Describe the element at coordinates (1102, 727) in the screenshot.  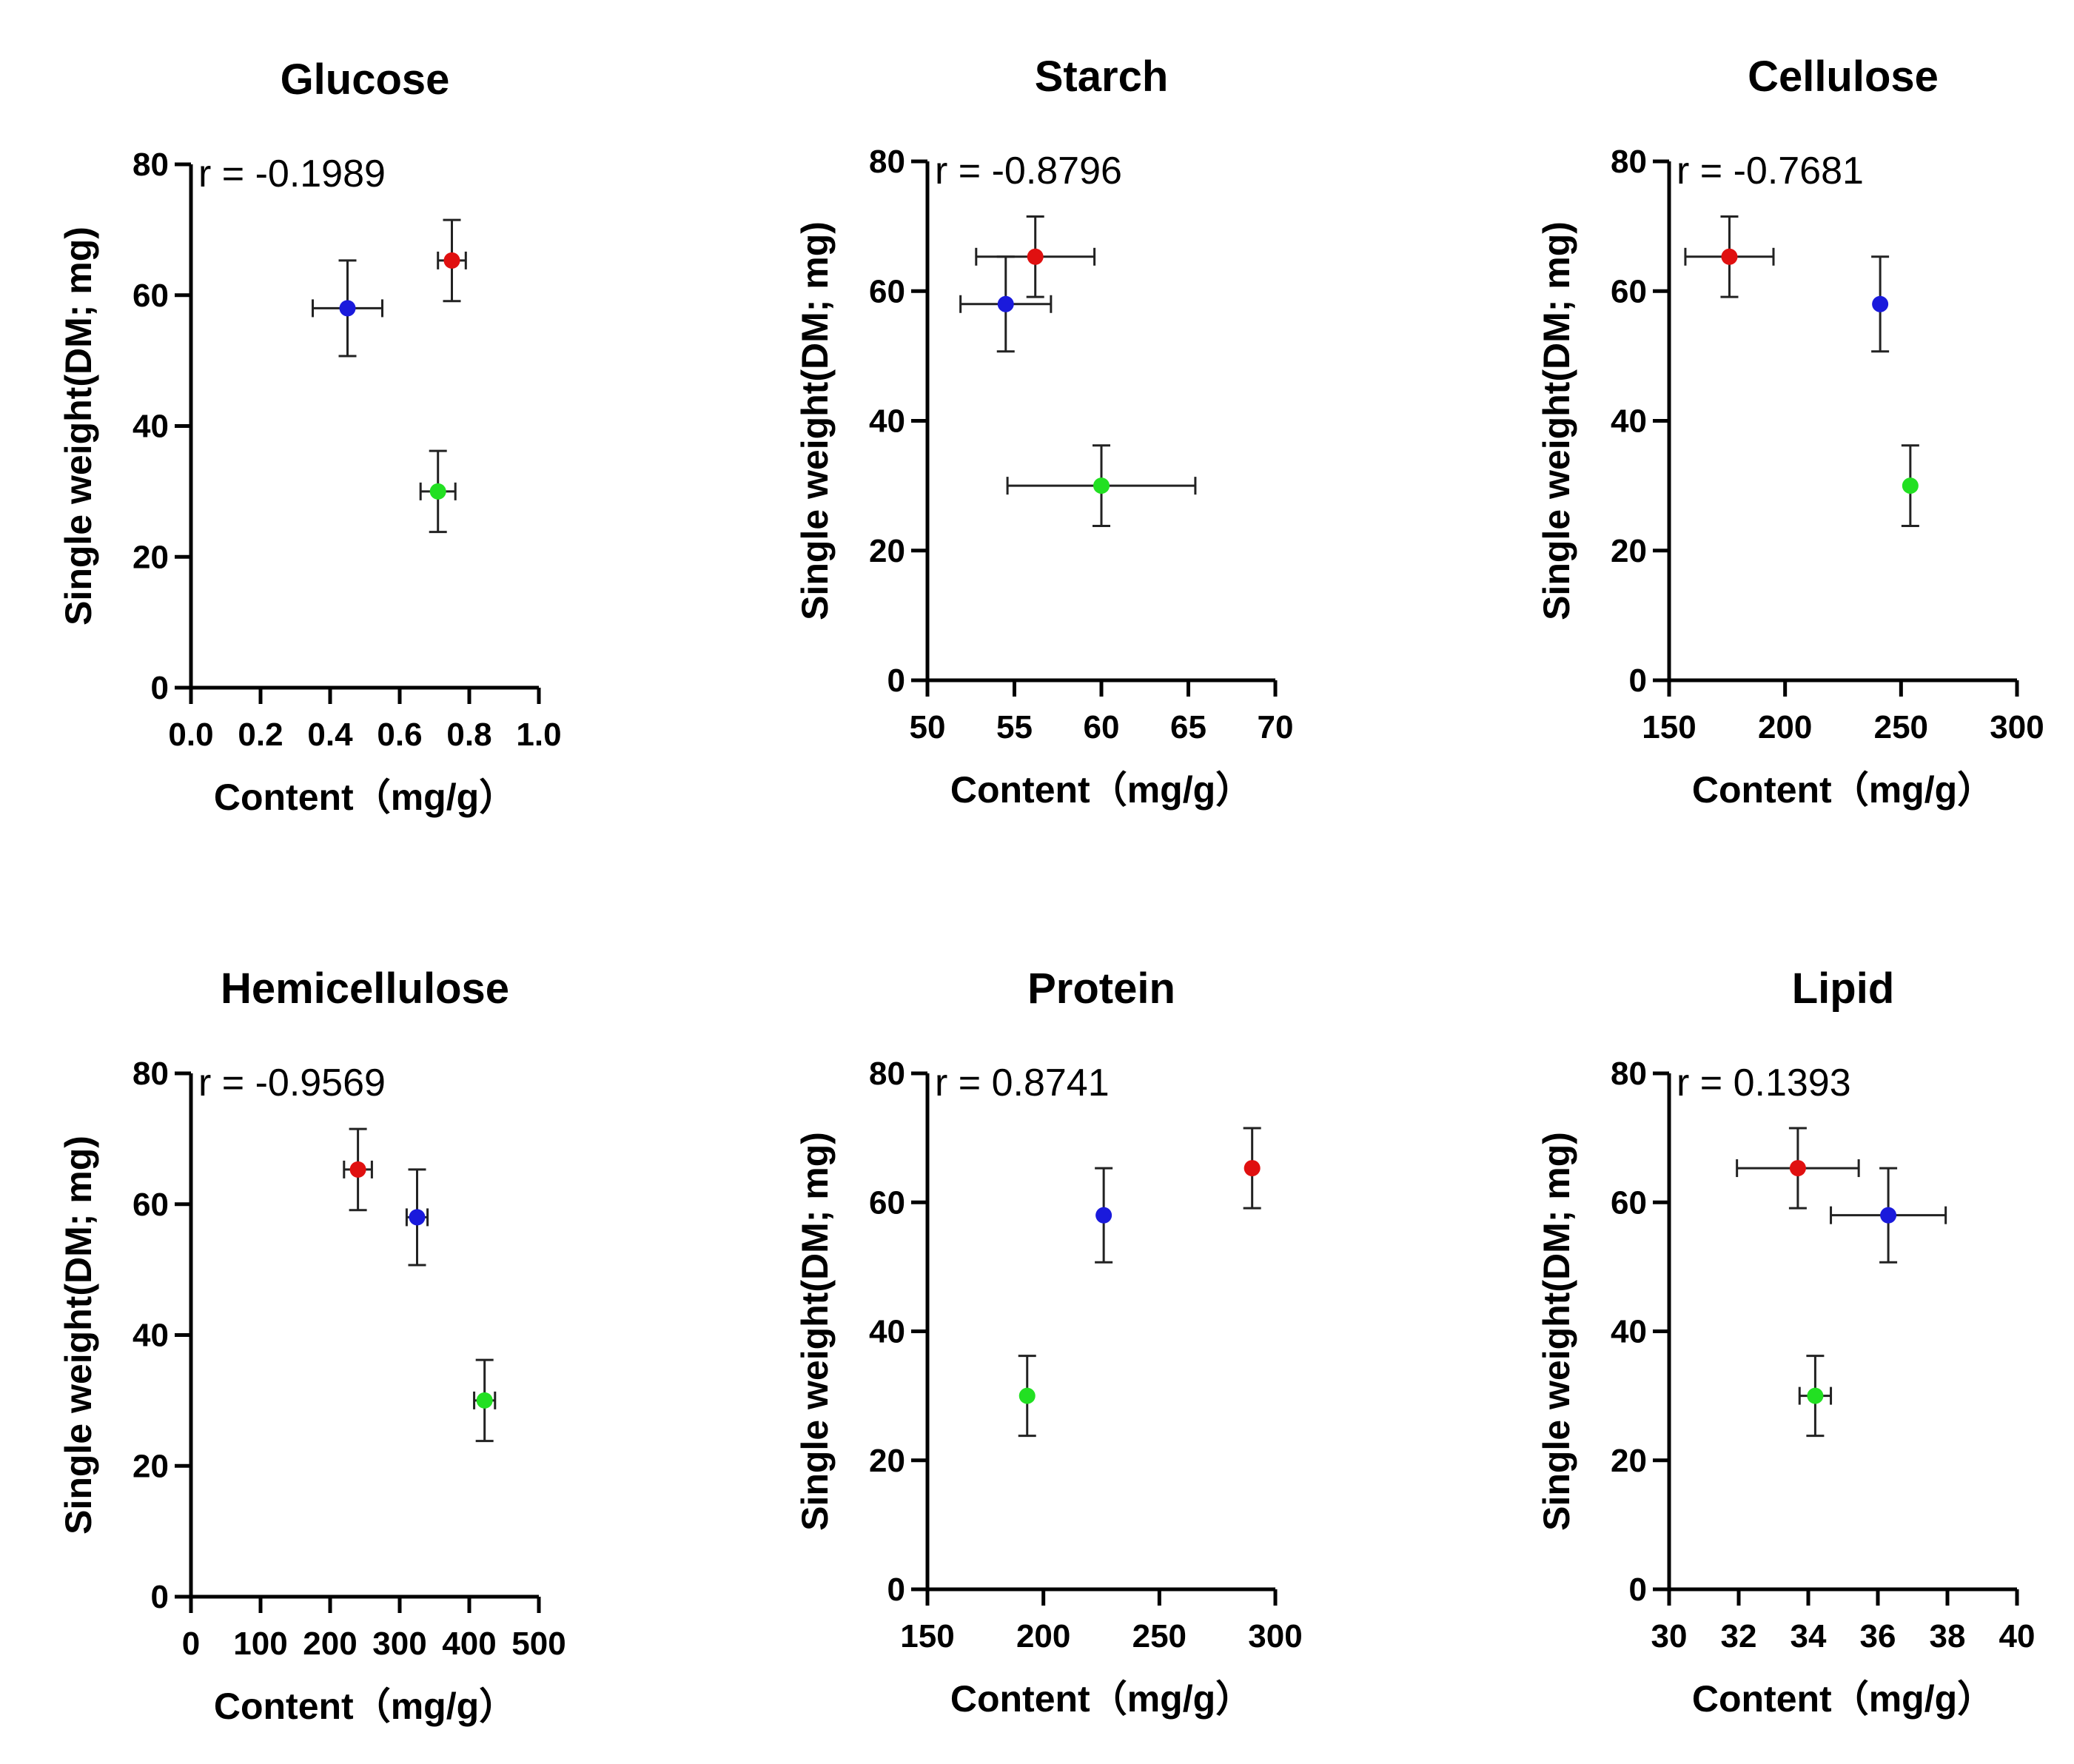
I see `x-tick-label: 60` at that location.